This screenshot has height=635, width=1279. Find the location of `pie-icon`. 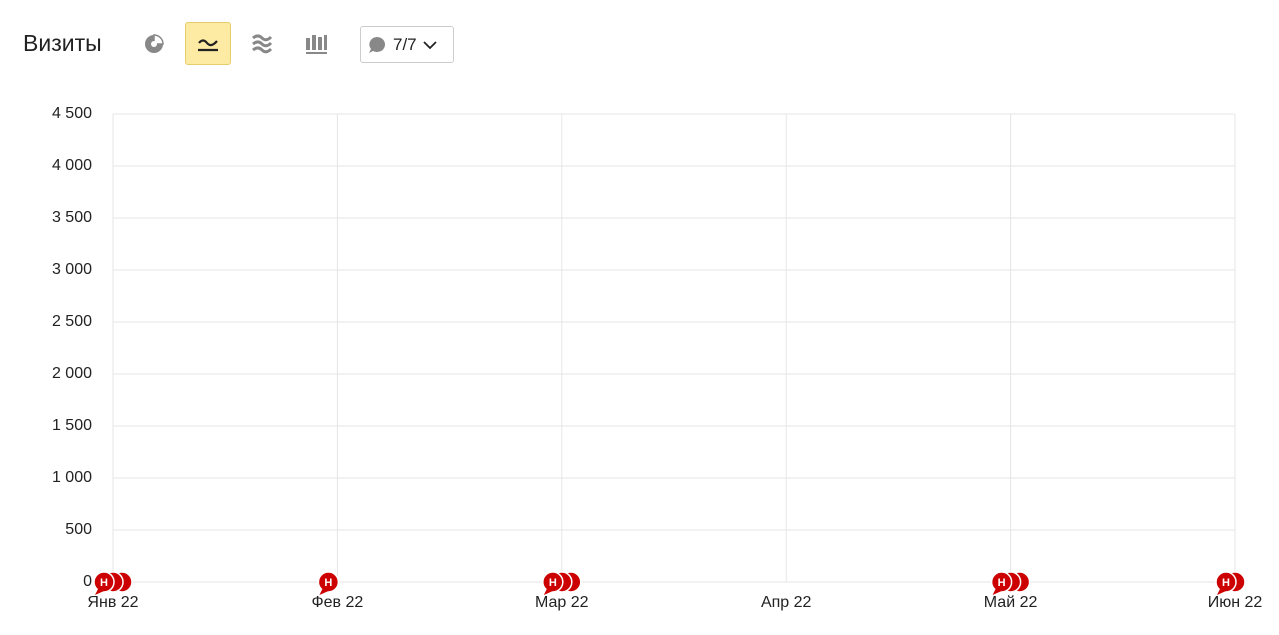

pie-icon is located at coordinates (154, 43).